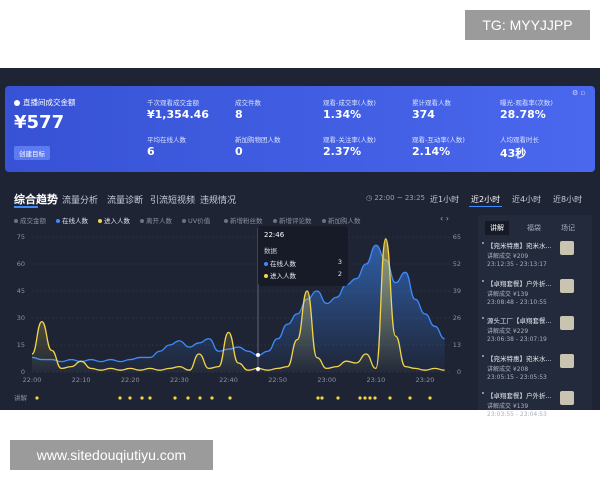  I want to click on y-tick-label: 45, so click(21, 291).